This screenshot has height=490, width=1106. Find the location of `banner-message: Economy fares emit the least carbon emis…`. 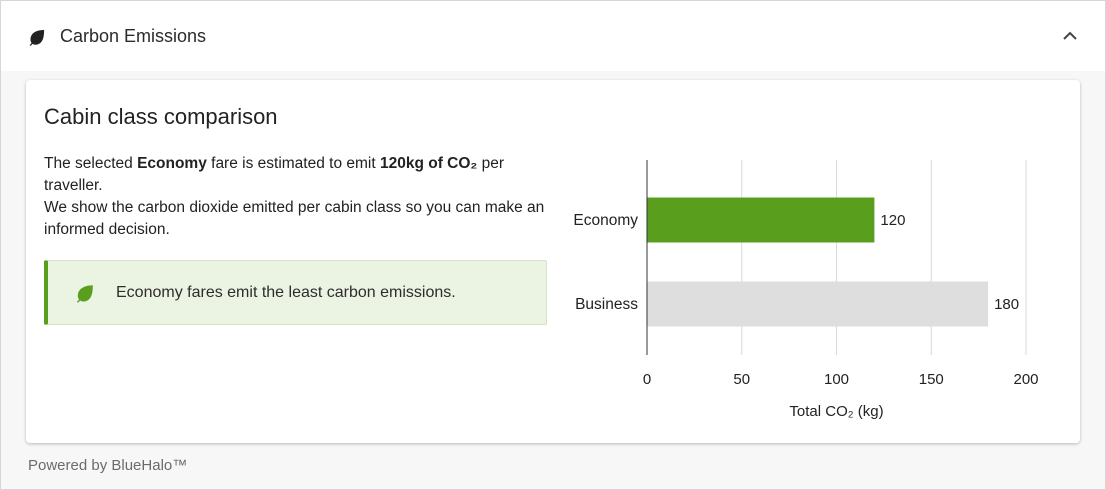

banner-message: Economy fares emit the least carbon emis… is located at coordinates (286, 292).